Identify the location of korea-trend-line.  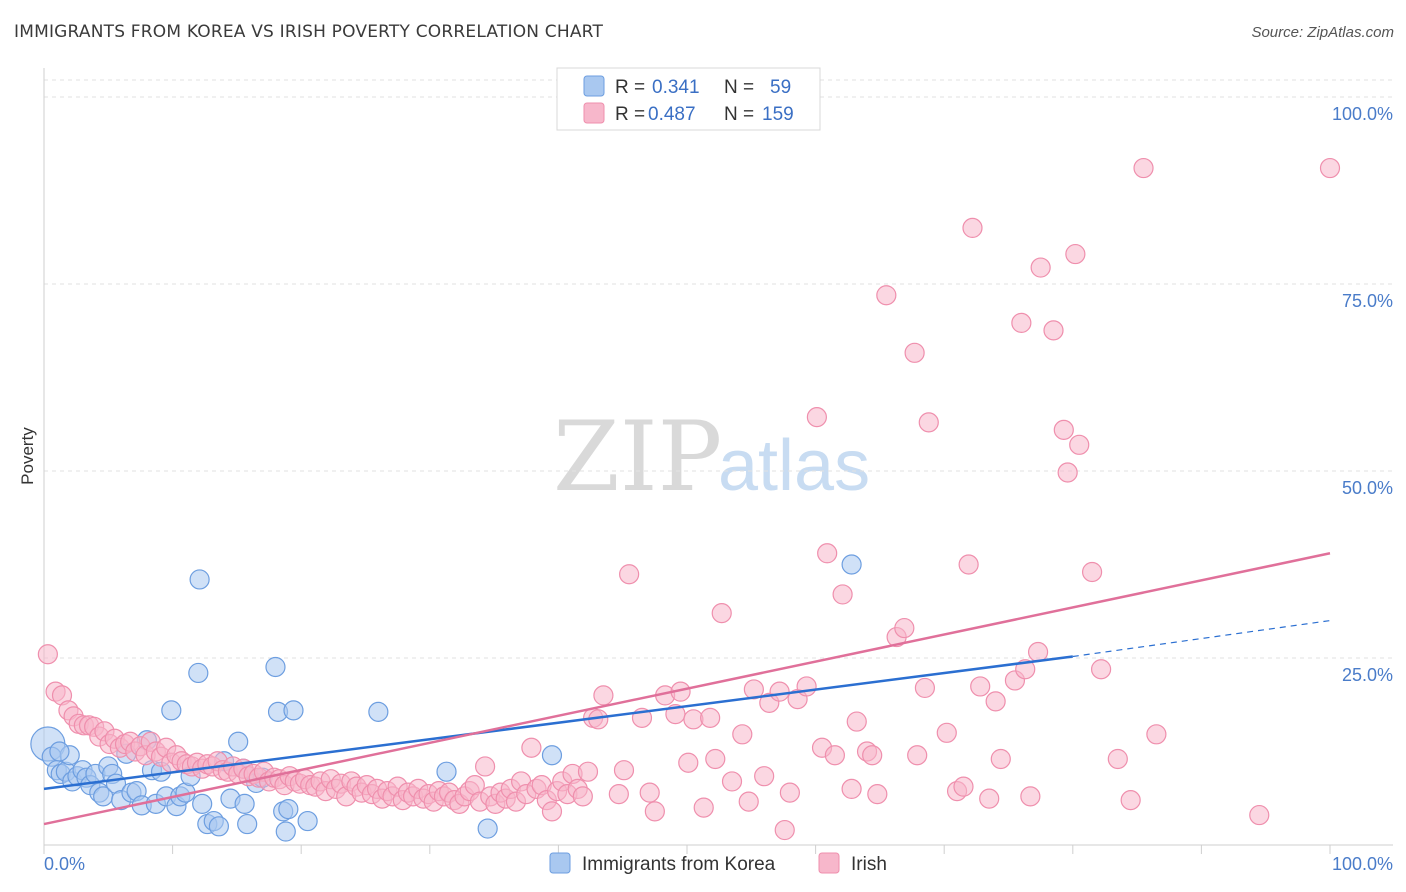
(558, 723).